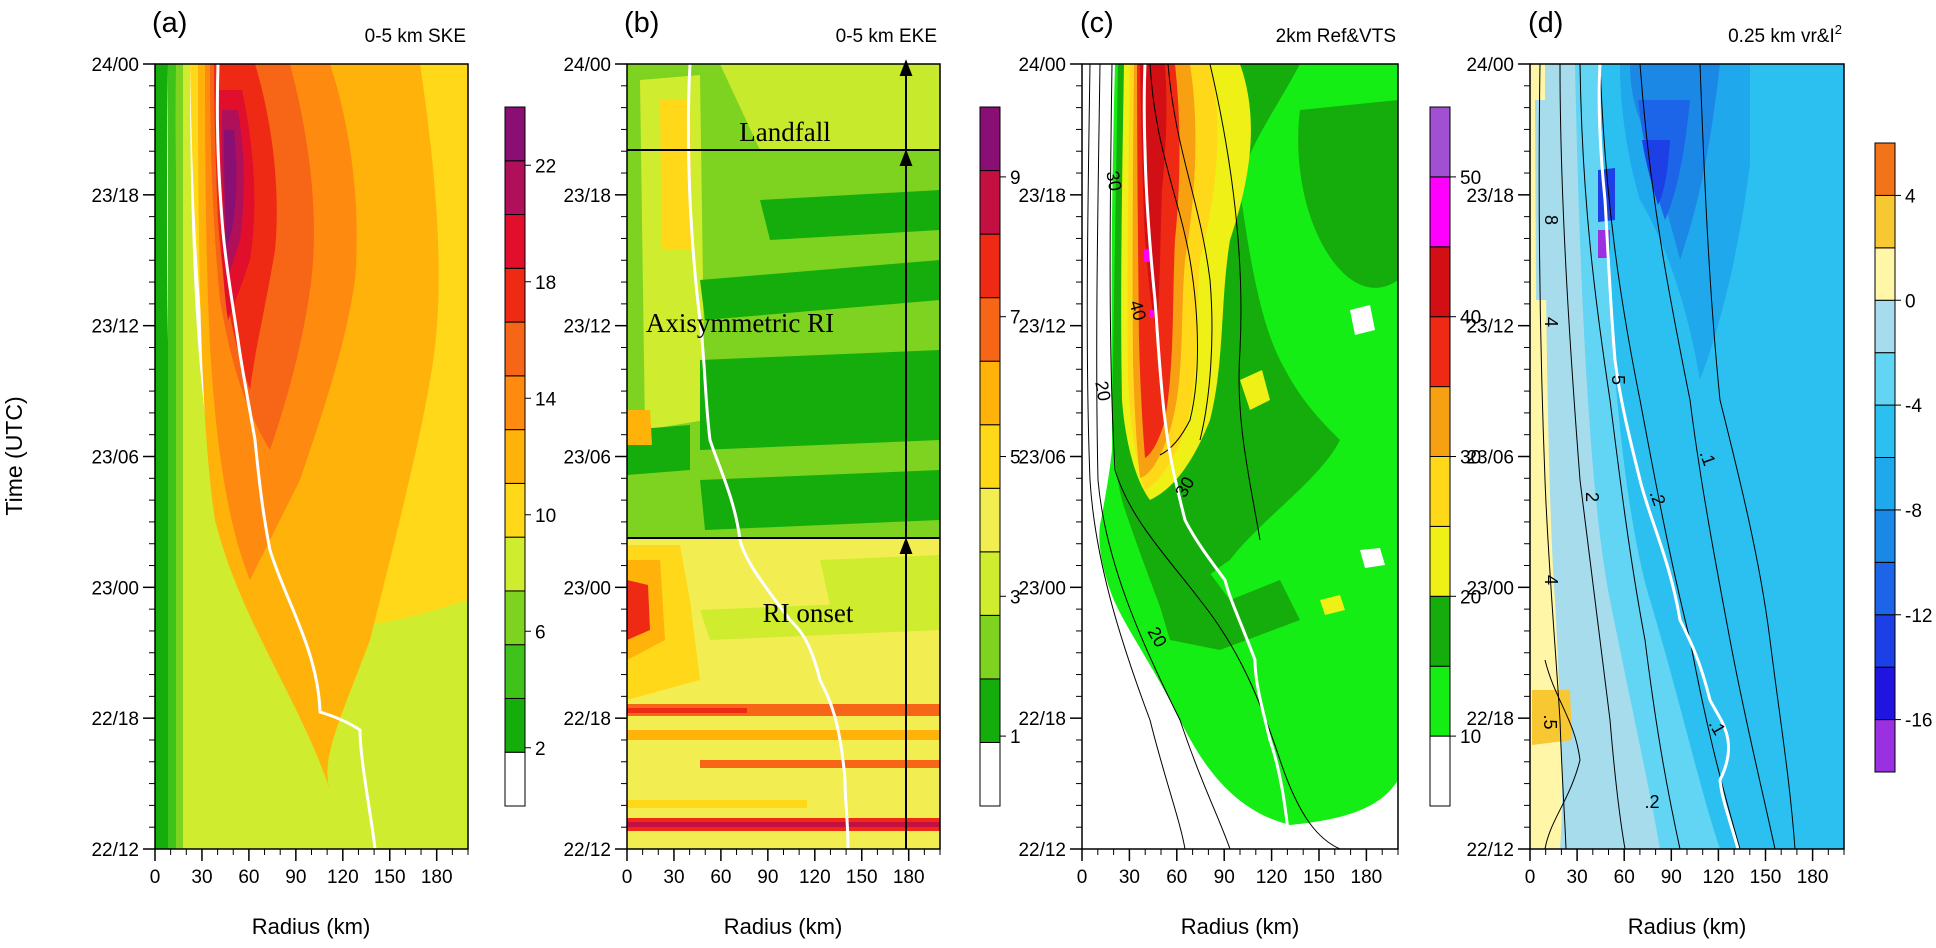 The height and width of the screenshot is (948, 1936). What do you see at coordinates (295, 877) in the screenshot?
I see `radius-tick-label: 90` at bounding box center [295, 877].